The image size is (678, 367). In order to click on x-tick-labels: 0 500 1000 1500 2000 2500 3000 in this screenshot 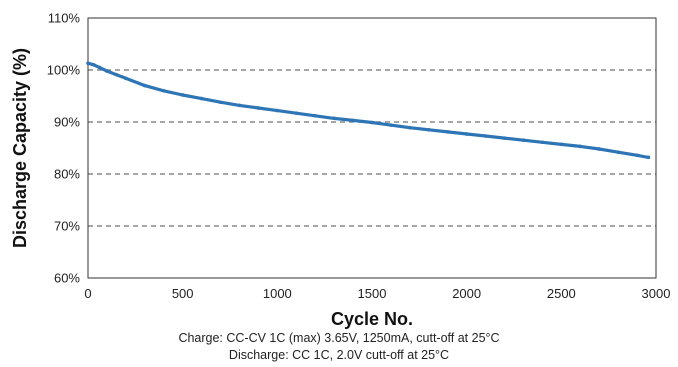, I will do `click(377, 293)`.